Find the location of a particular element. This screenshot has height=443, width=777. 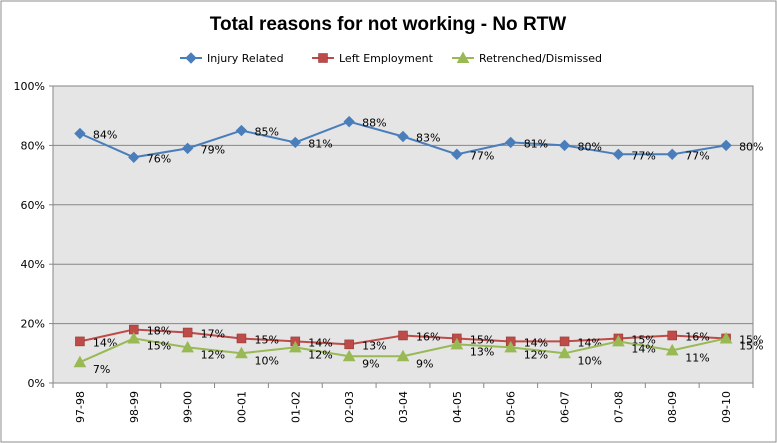

legend-label: Injury Related is located at coordinates (245, 58).